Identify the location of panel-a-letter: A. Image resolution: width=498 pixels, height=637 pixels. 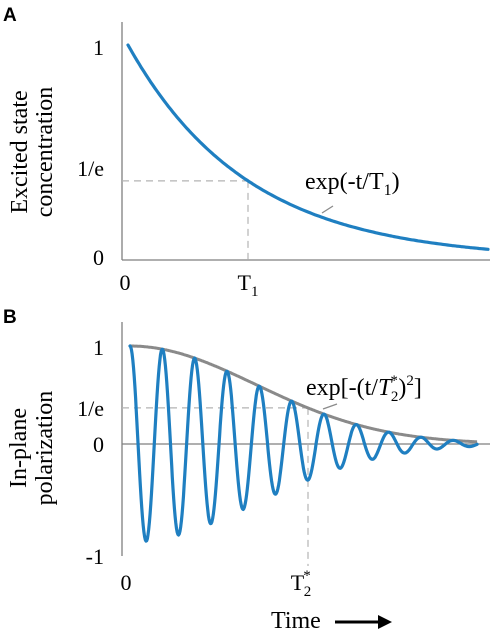
(10, 15).